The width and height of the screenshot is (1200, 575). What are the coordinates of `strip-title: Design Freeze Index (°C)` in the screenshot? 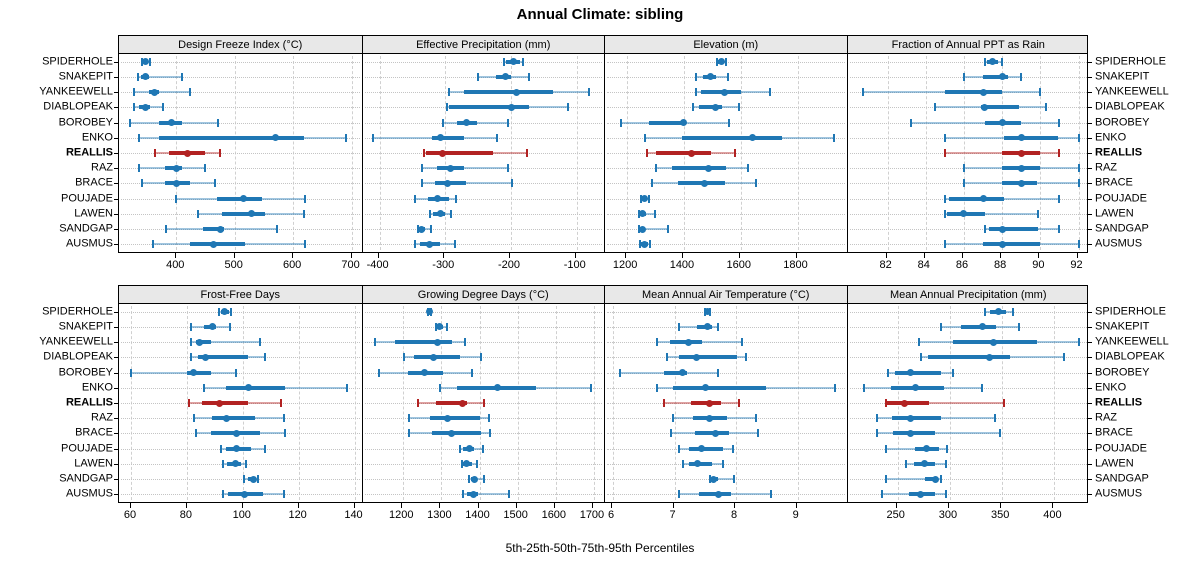 It's located at (240, 44).